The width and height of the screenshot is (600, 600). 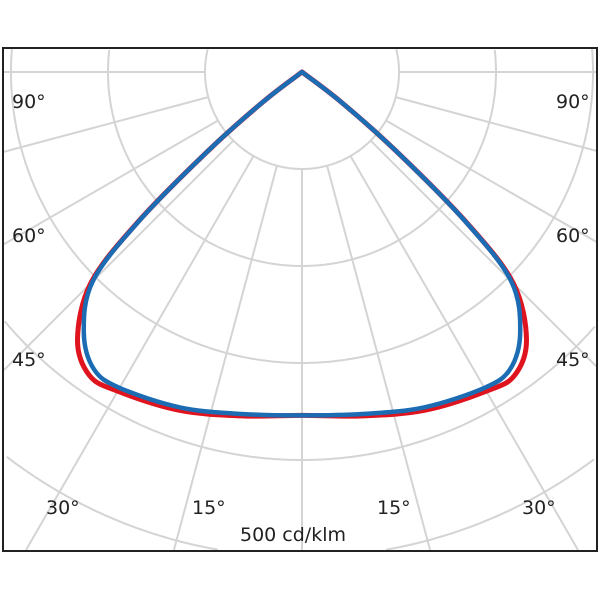 I want to click on angle-label-right-60: 60°, so click(x=573, y=236).